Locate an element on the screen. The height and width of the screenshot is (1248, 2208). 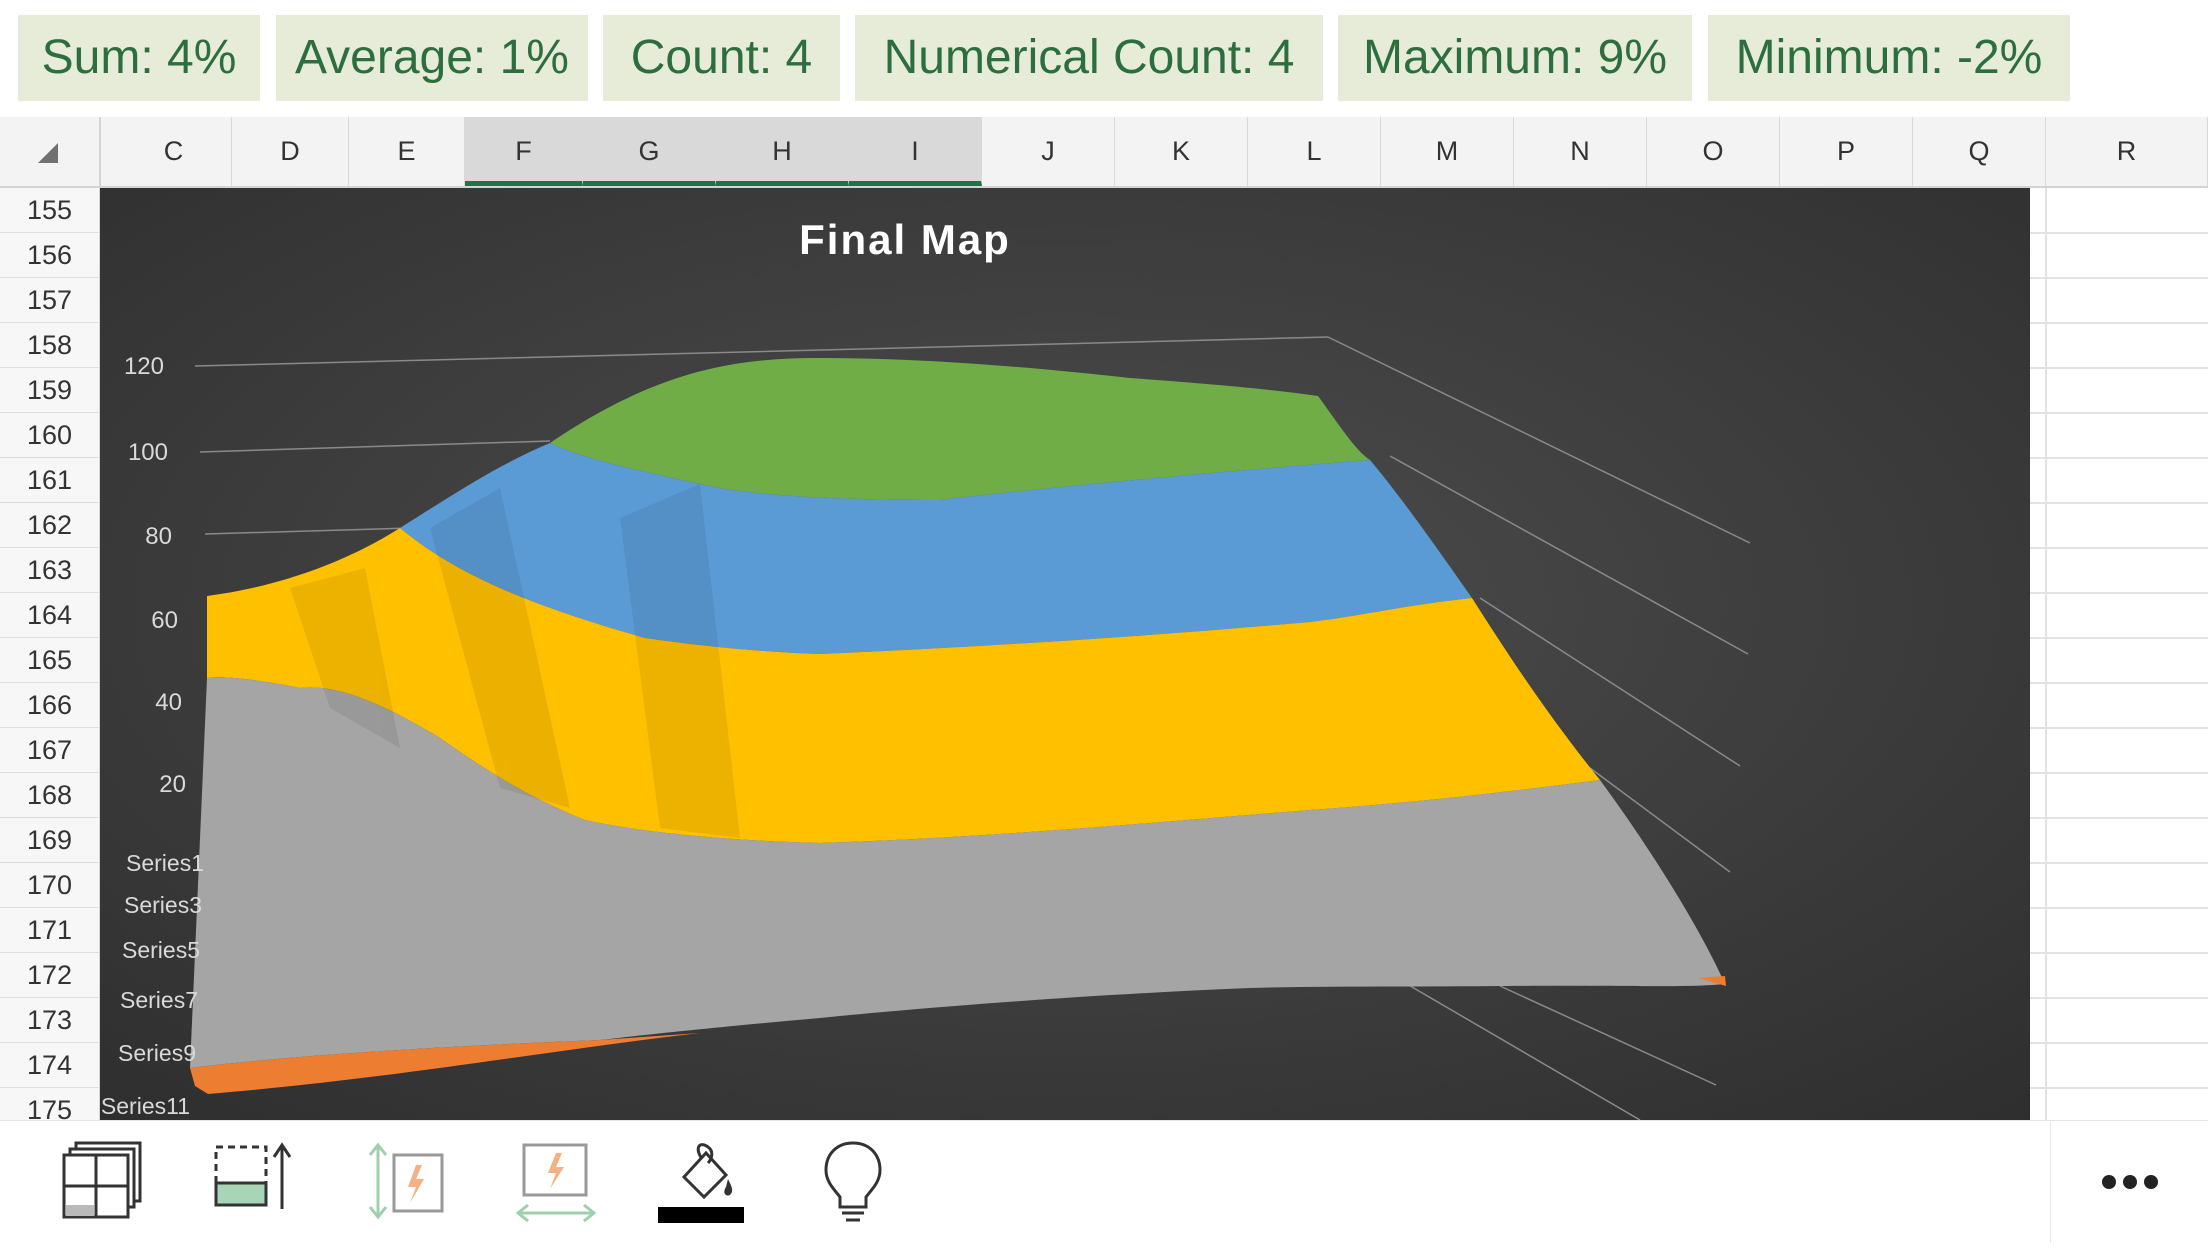
column-header: P is located at coordinates (1846, 151).